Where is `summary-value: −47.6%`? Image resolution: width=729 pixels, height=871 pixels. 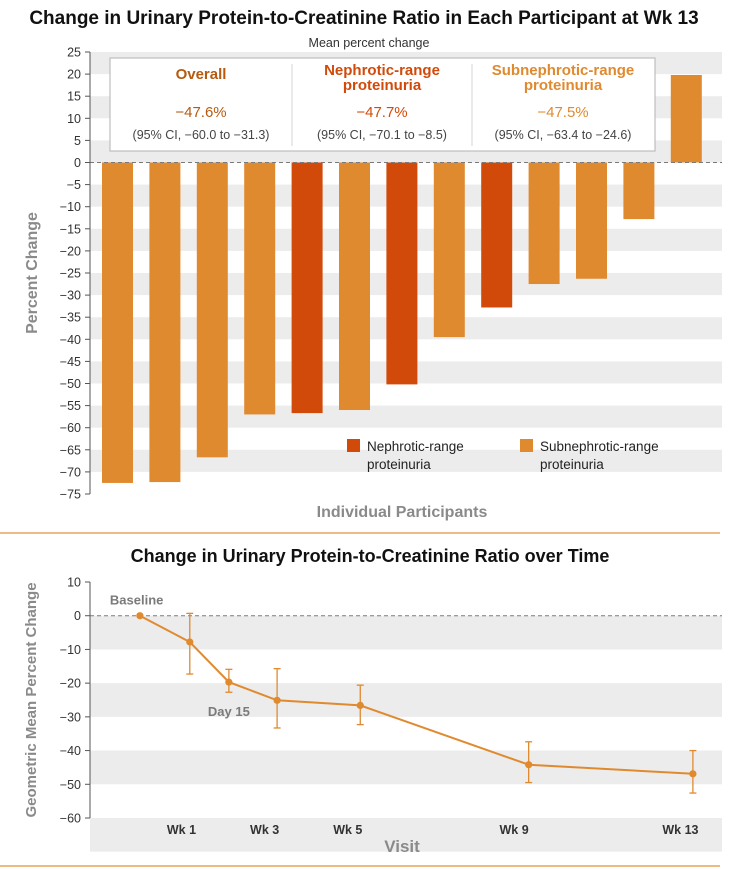 summary-value: −47.6% is located at coordinates (200, 112).